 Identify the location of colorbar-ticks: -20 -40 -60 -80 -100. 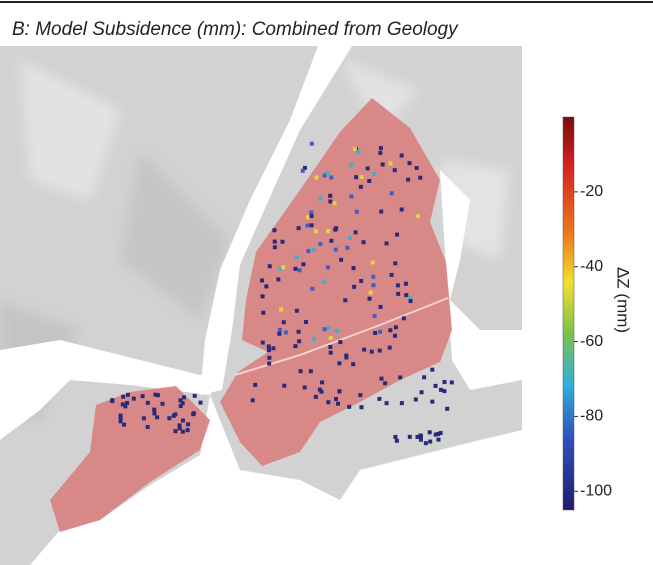
(593, 341).